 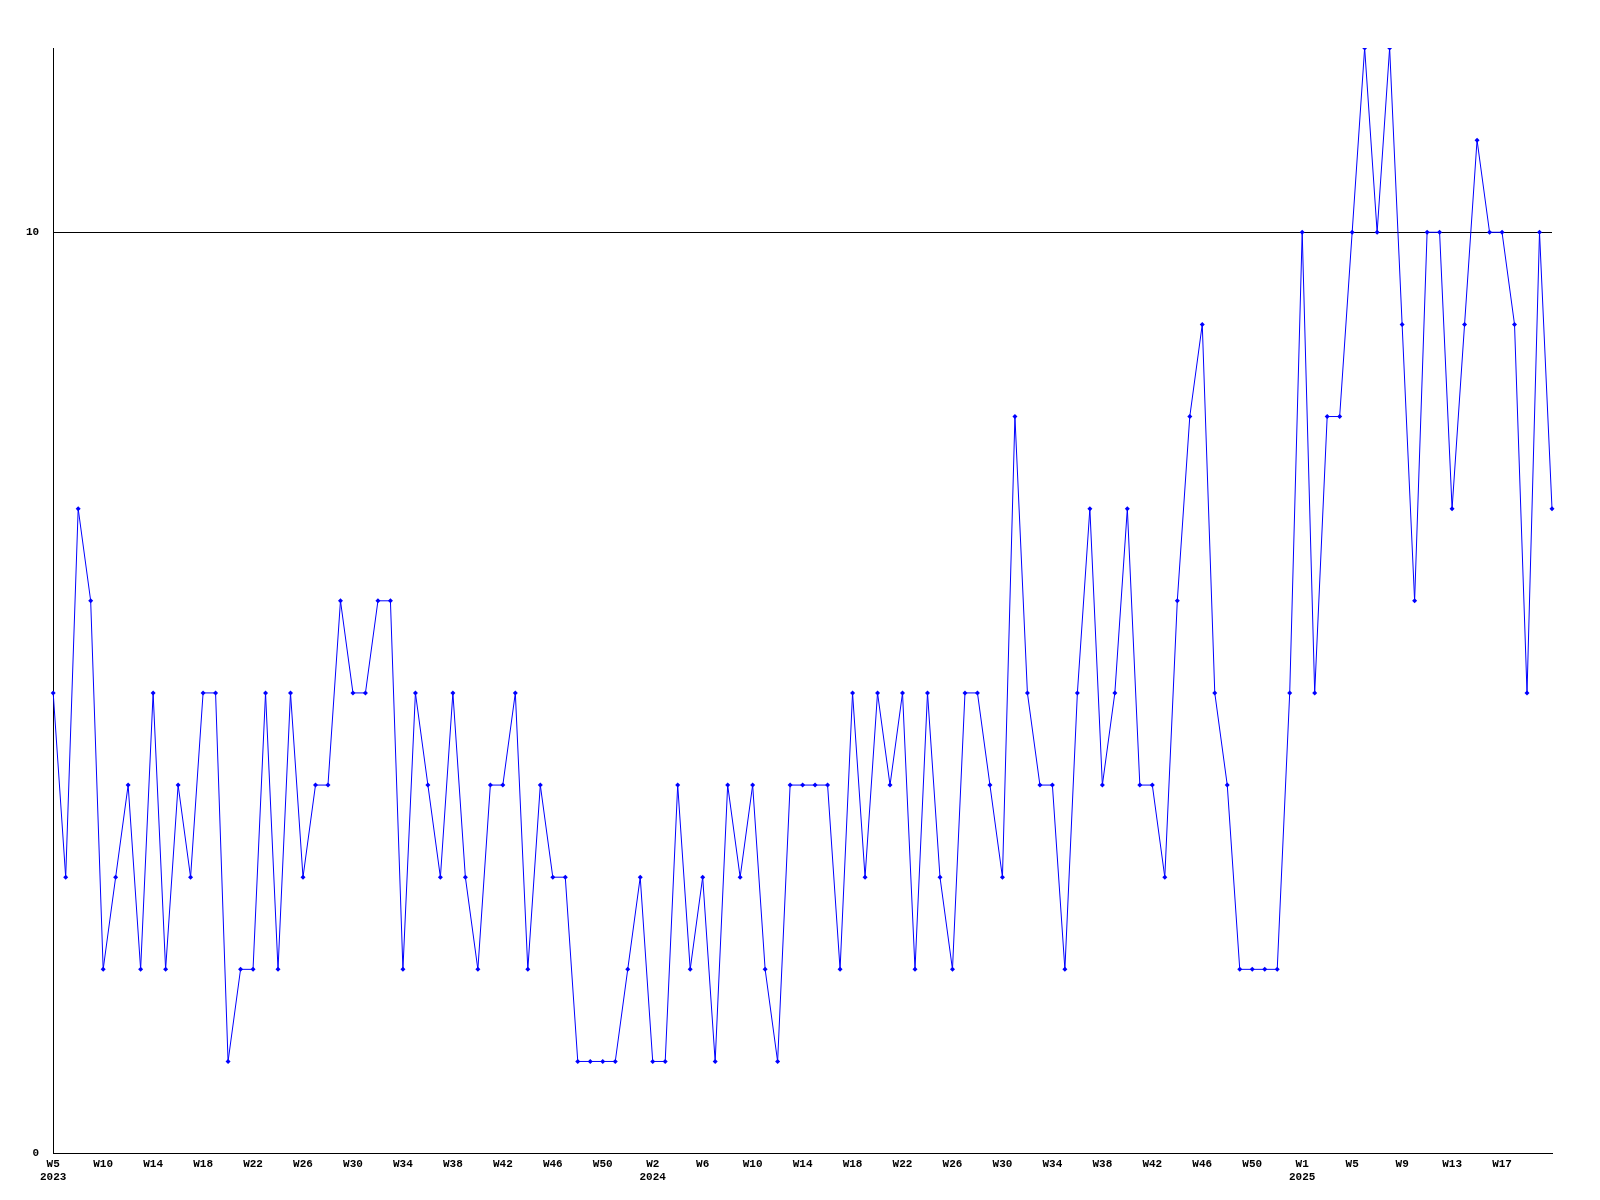 I want to click on x-tick-label: W13, so click(x=1452, y=1163).